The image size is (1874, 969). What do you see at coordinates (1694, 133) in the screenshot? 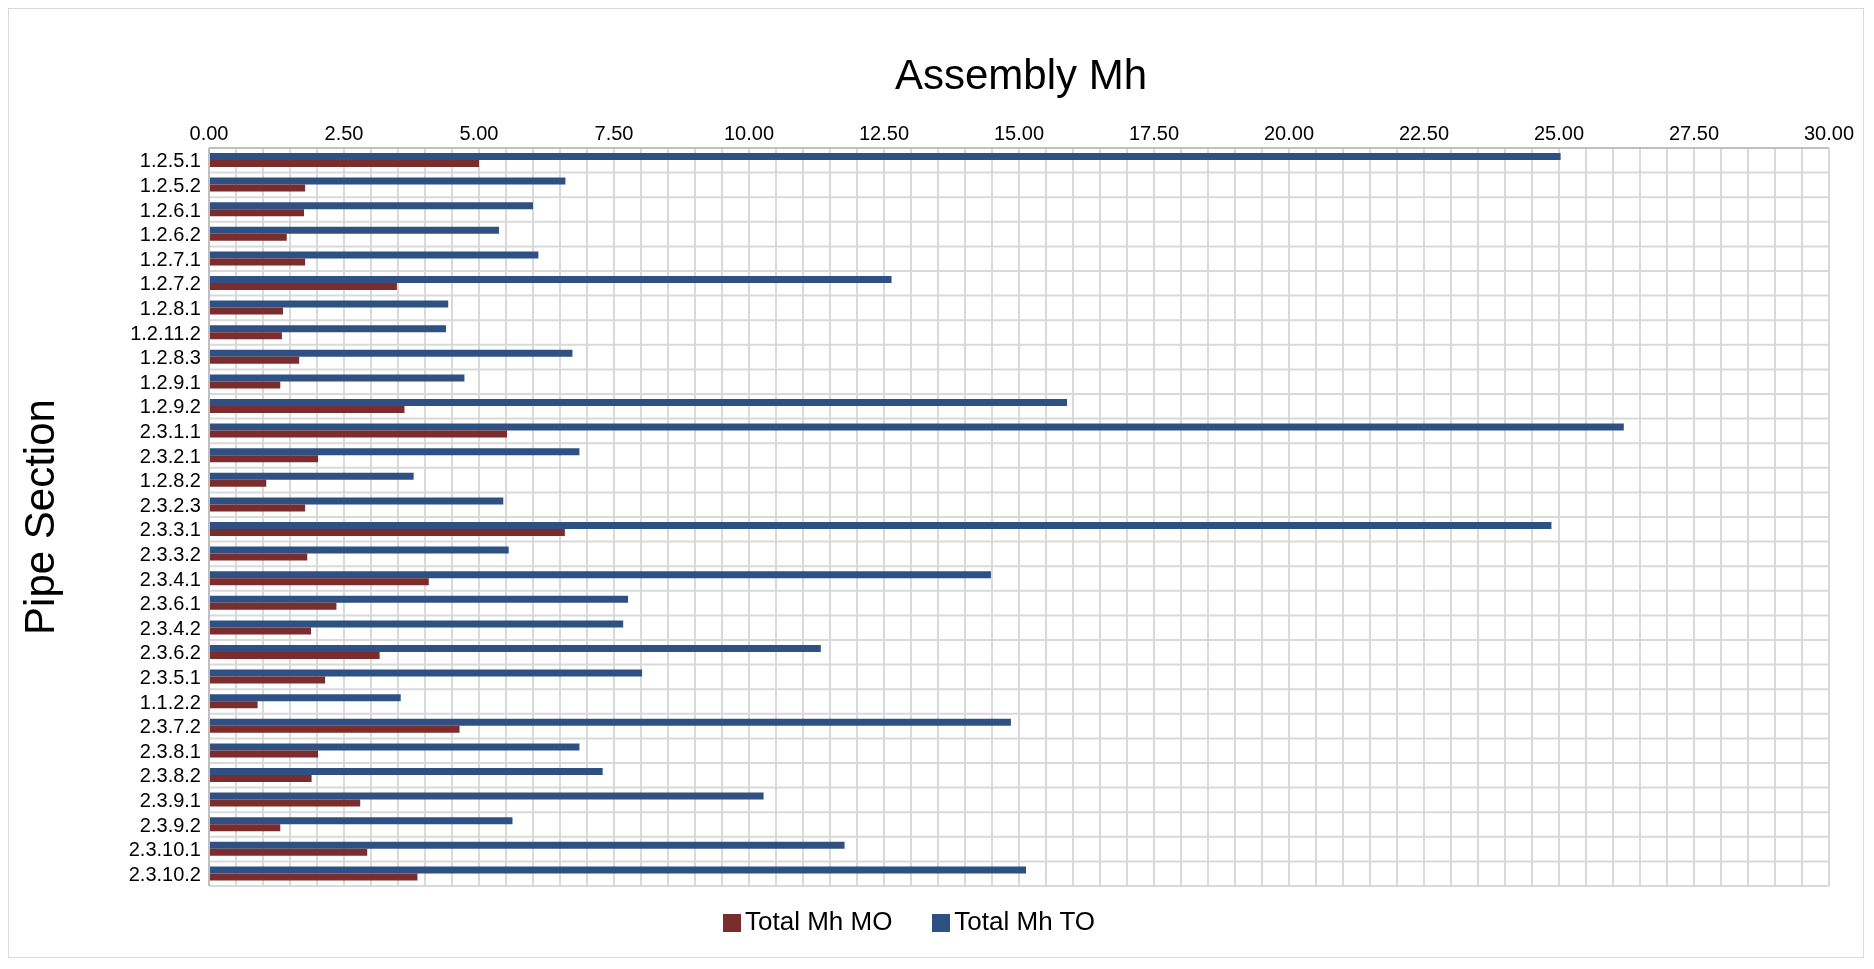
I see `x-tick-label: 27.50` at bounding box center [1694, 133].